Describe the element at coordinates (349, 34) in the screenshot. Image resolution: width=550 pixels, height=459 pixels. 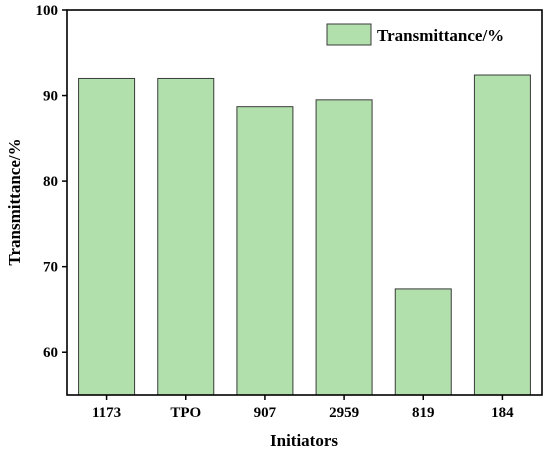
I see `legend-swatch` at that location.